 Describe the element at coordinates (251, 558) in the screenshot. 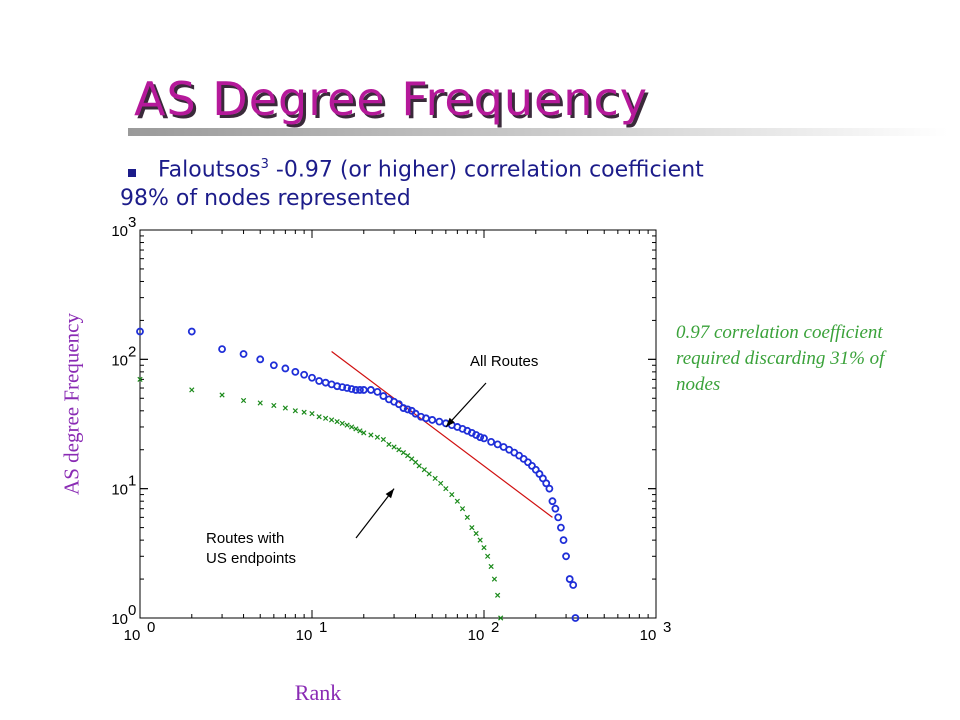

I see `annotation-line: US endpoints` at that location.